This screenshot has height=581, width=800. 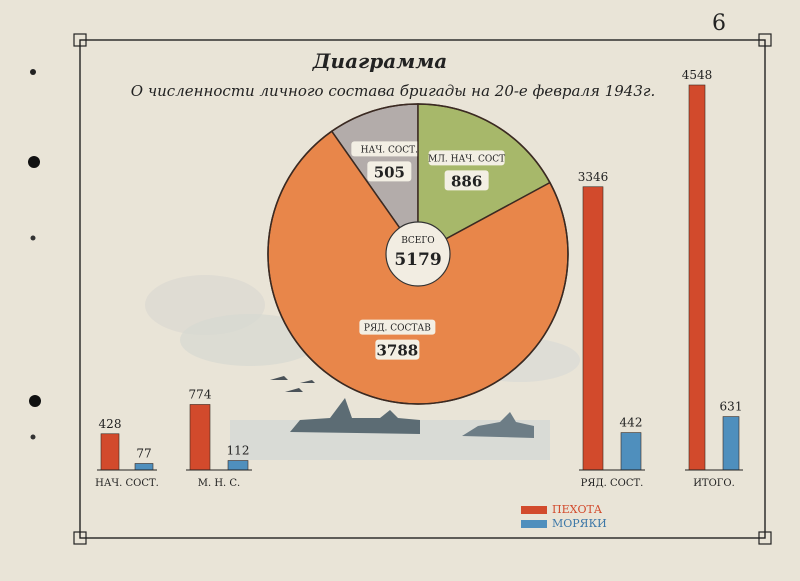 What do you see at coordinates (144, 467) in the screenshot?
I see `bar-sailors-command` at bounding box center [144, 467].